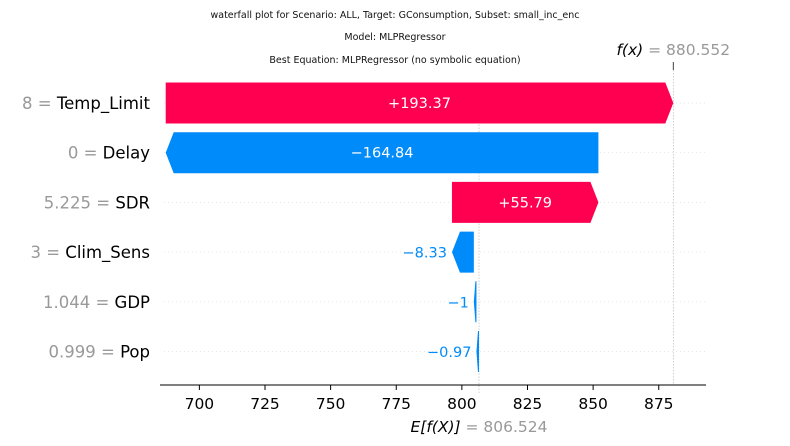 Image resolution: width=790 pixels, height=446 pixels. What do you see at coordinates (449, 353) in the screenshot?
I see `bar-value-label: −0.97` at bounding box center [449, 353].